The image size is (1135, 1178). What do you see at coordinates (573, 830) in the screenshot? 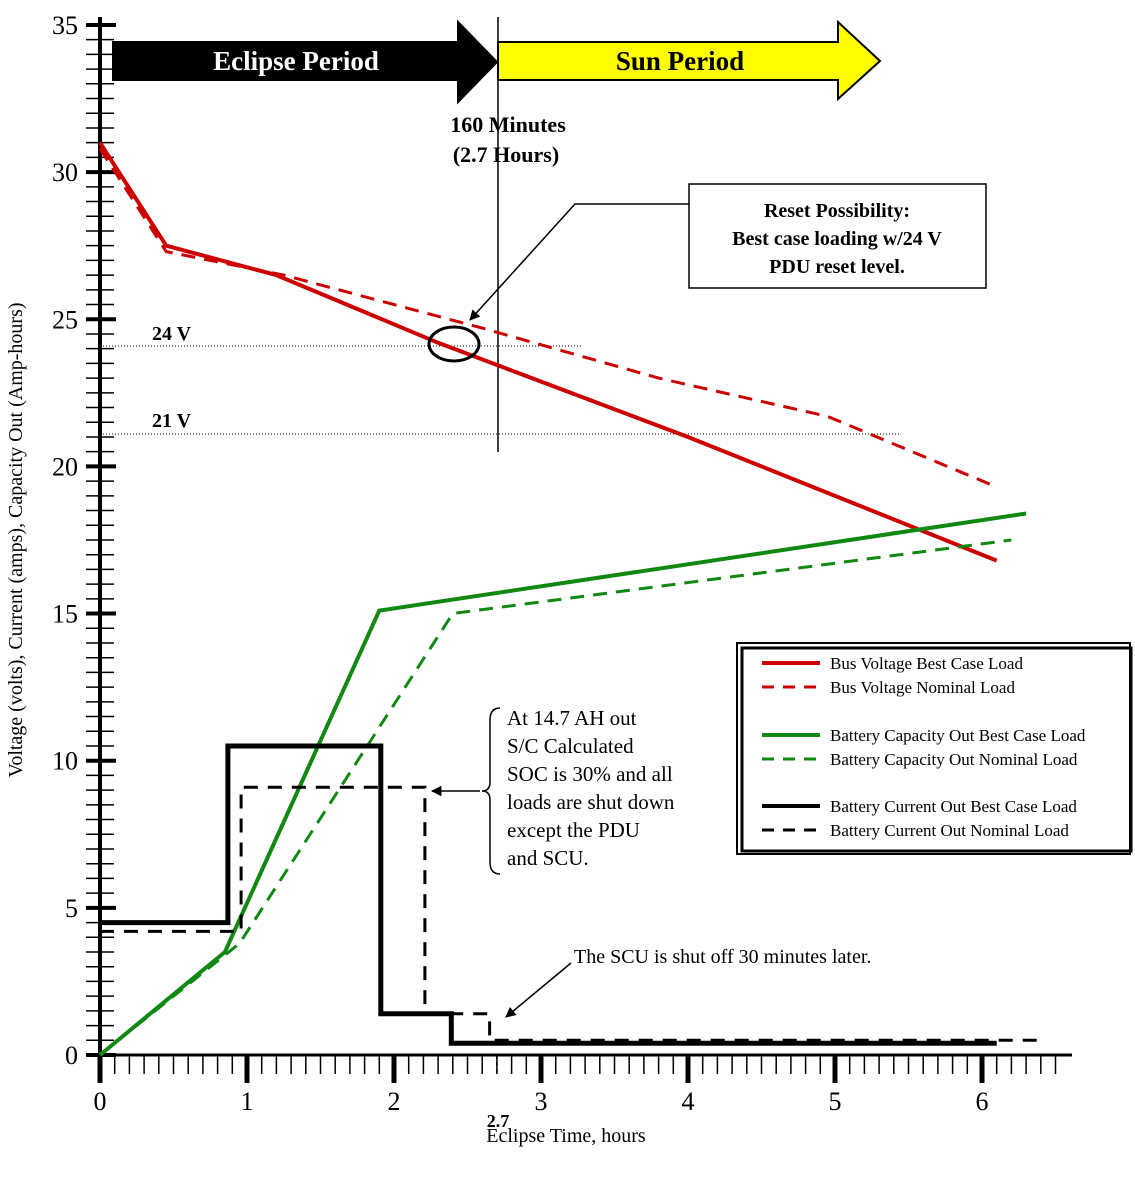
I see `soc-annotation-line-5: except the PDU` at bounding box center [573, 830].